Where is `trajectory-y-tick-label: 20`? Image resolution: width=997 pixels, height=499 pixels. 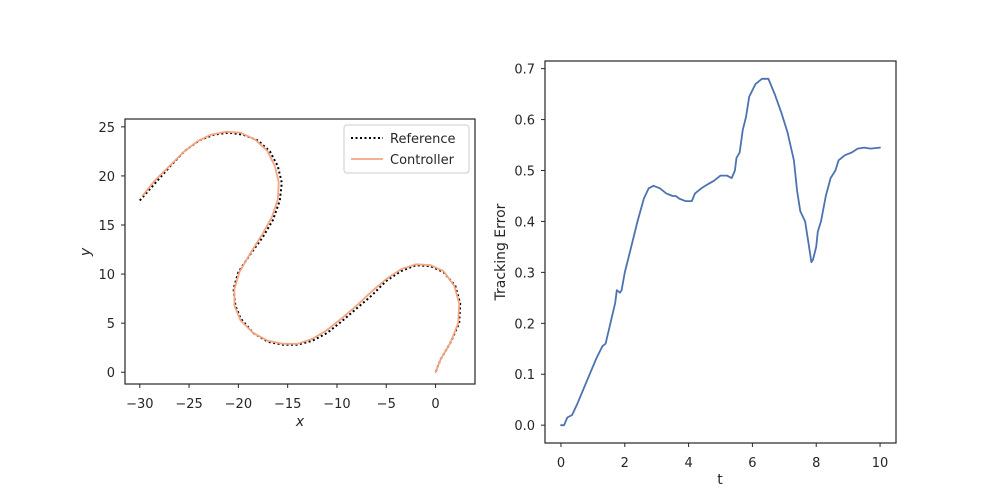
trajectory-y-tick-label: 20 is located at coordinates (106, 177).